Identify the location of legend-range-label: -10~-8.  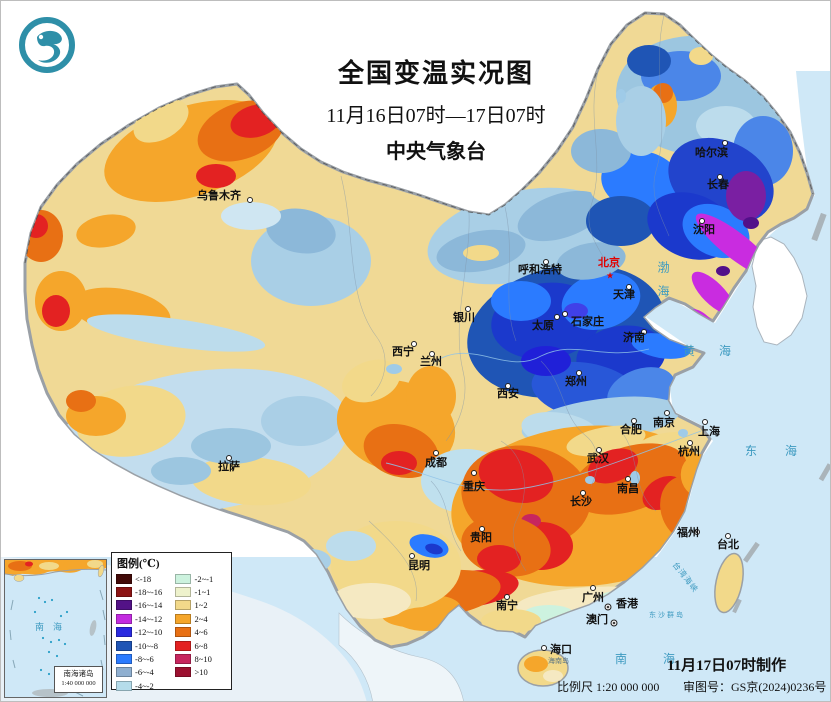
(147, 645).